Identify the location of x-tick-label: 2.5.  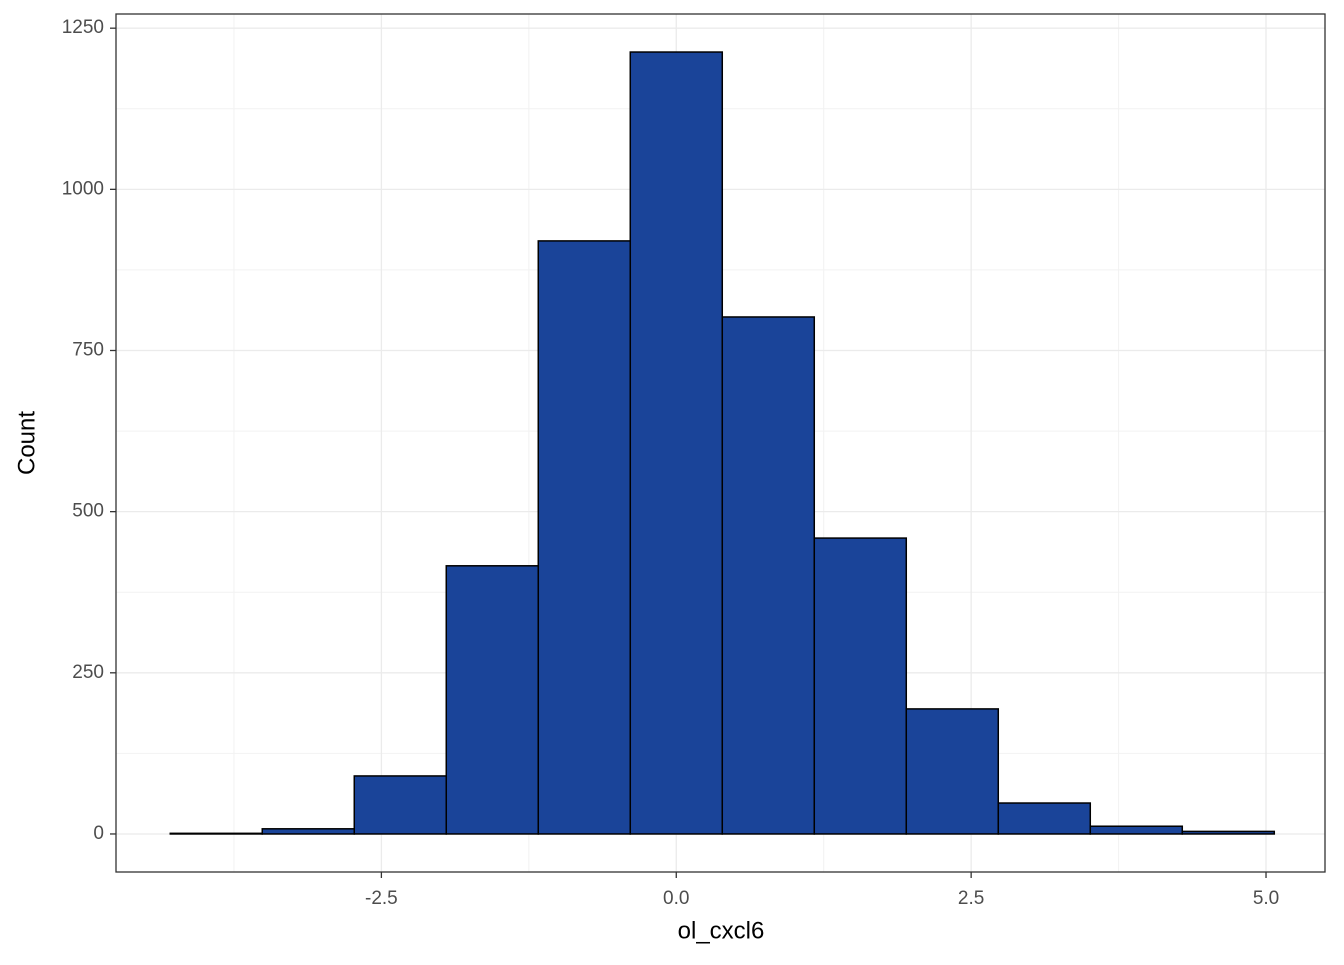
(971, 898).